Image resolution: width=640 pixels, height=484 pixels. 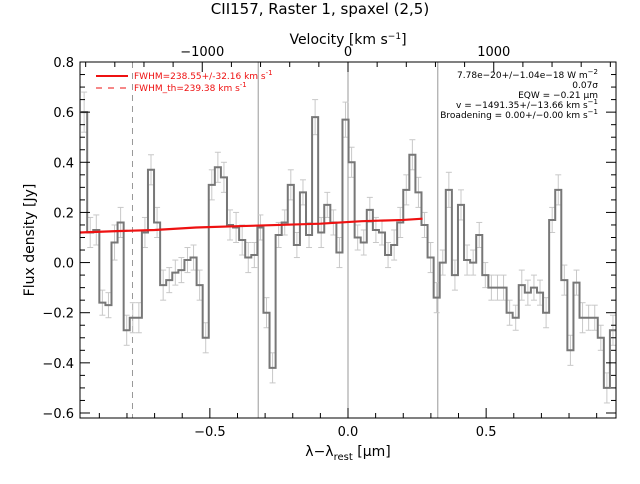 I want to click on x-tick-label: 0.5, so click(x=486, y=432).